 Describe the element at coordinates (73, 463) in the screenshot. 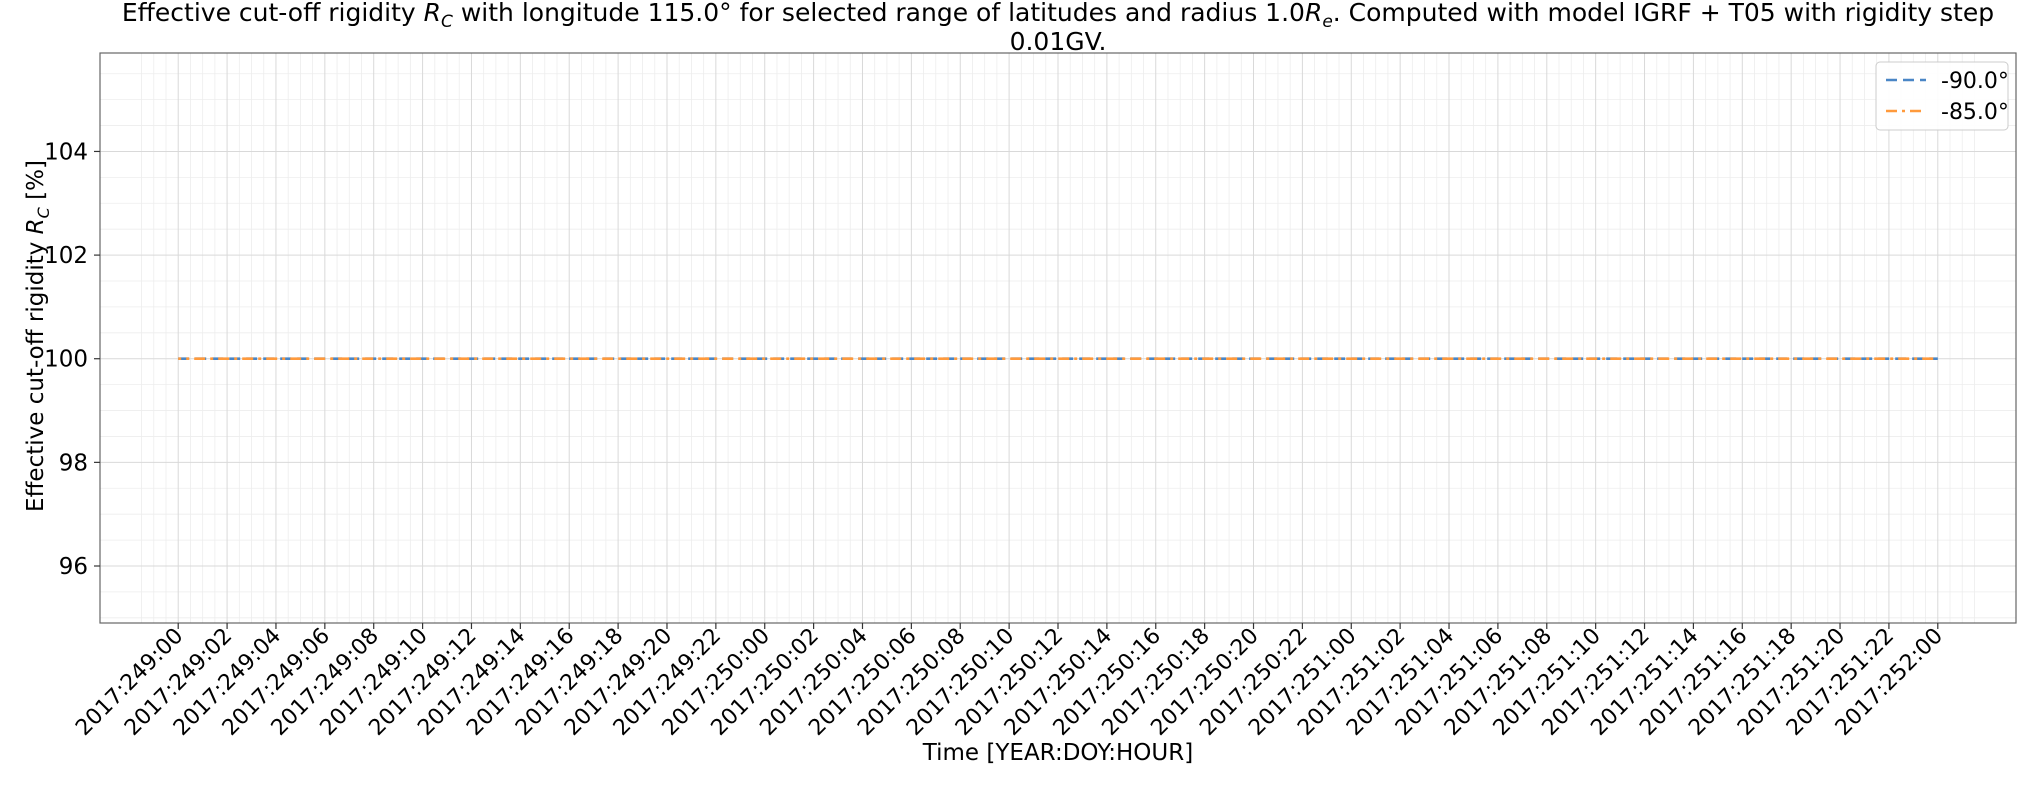

I see `y-tick-label: 98` at that location.